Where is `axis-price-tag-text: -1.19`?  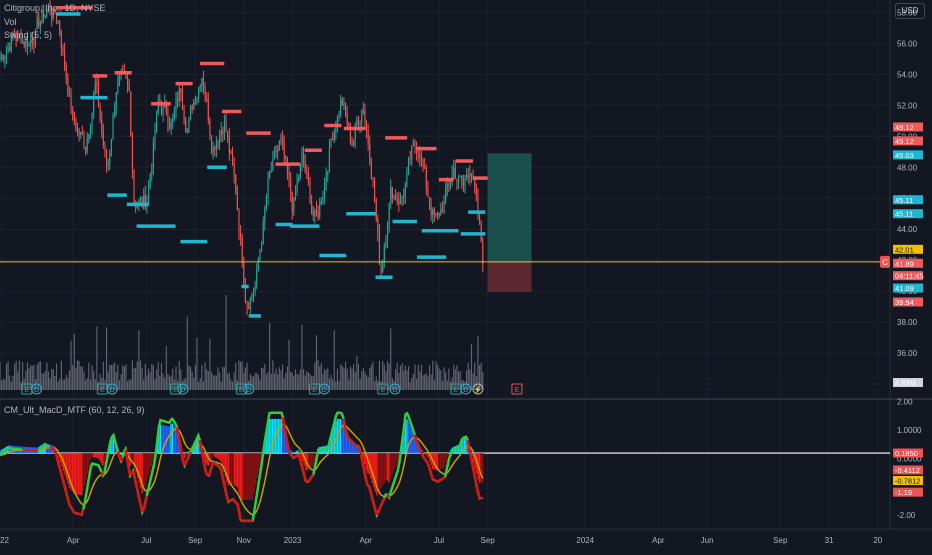
axis-price-tag-text: -1.19 is located at coordinates (903, 492).